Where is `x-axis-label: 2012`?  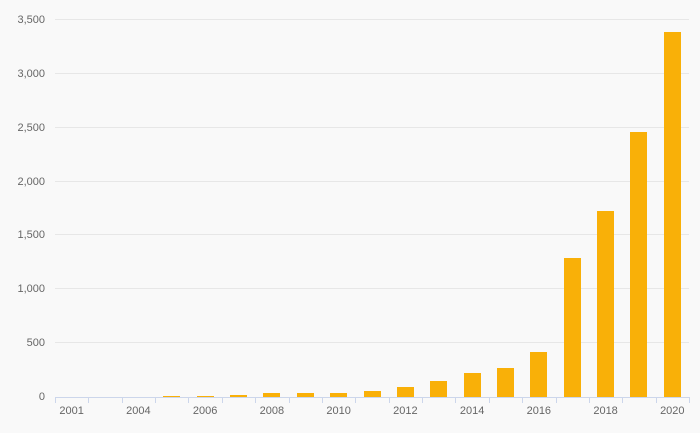
x-axis-label: 2012 is located at coordinates (405, 411).